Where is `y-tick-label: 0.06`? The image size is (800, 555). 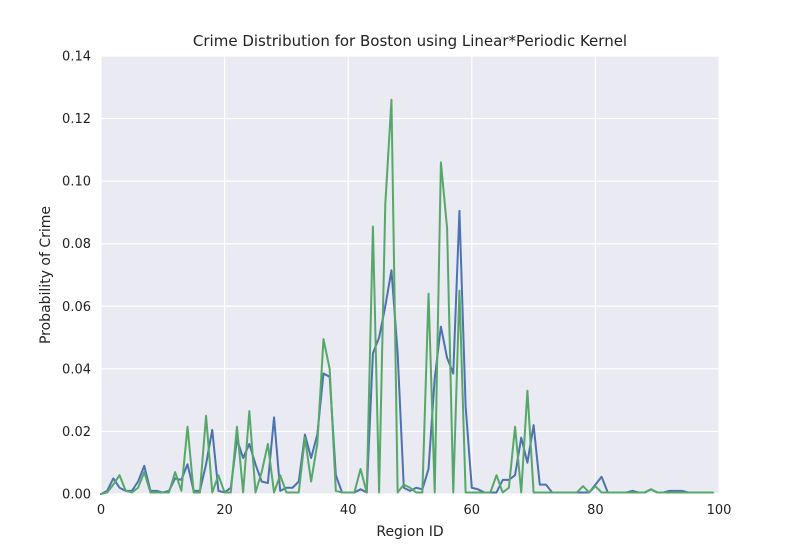
y-tick-label: 0.06 is located at coordinates (76, 307).